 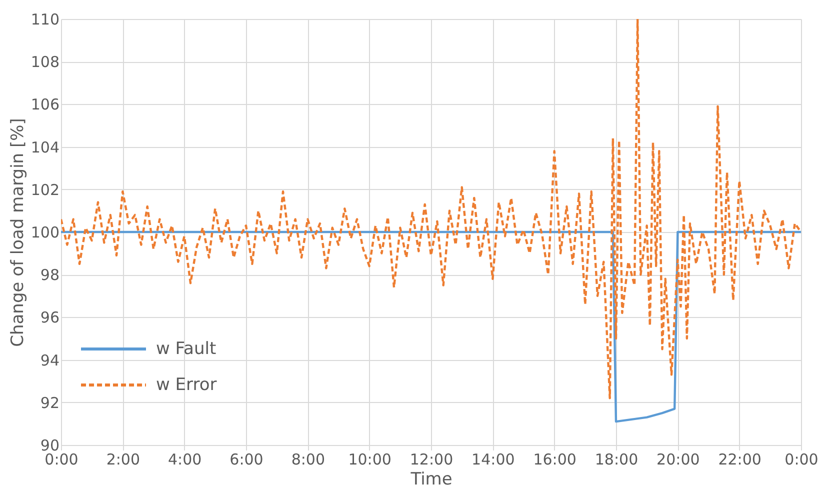 What do you see at coordinates (50, 403) in the screenshot?
I see `y-tick-label: 92` at bounding box center [50, 403].